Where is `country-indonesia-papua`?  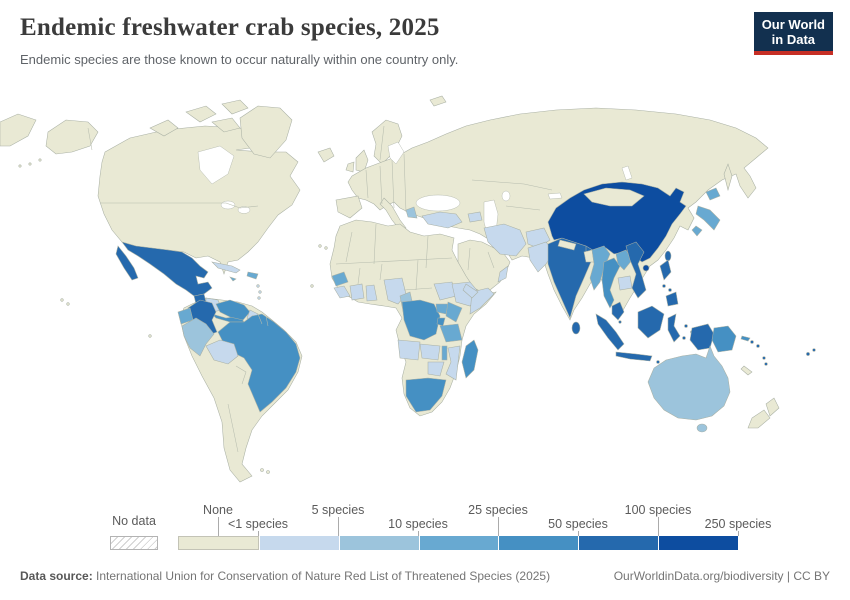 country-indonesia-papua is located at coordinates (702, 337).